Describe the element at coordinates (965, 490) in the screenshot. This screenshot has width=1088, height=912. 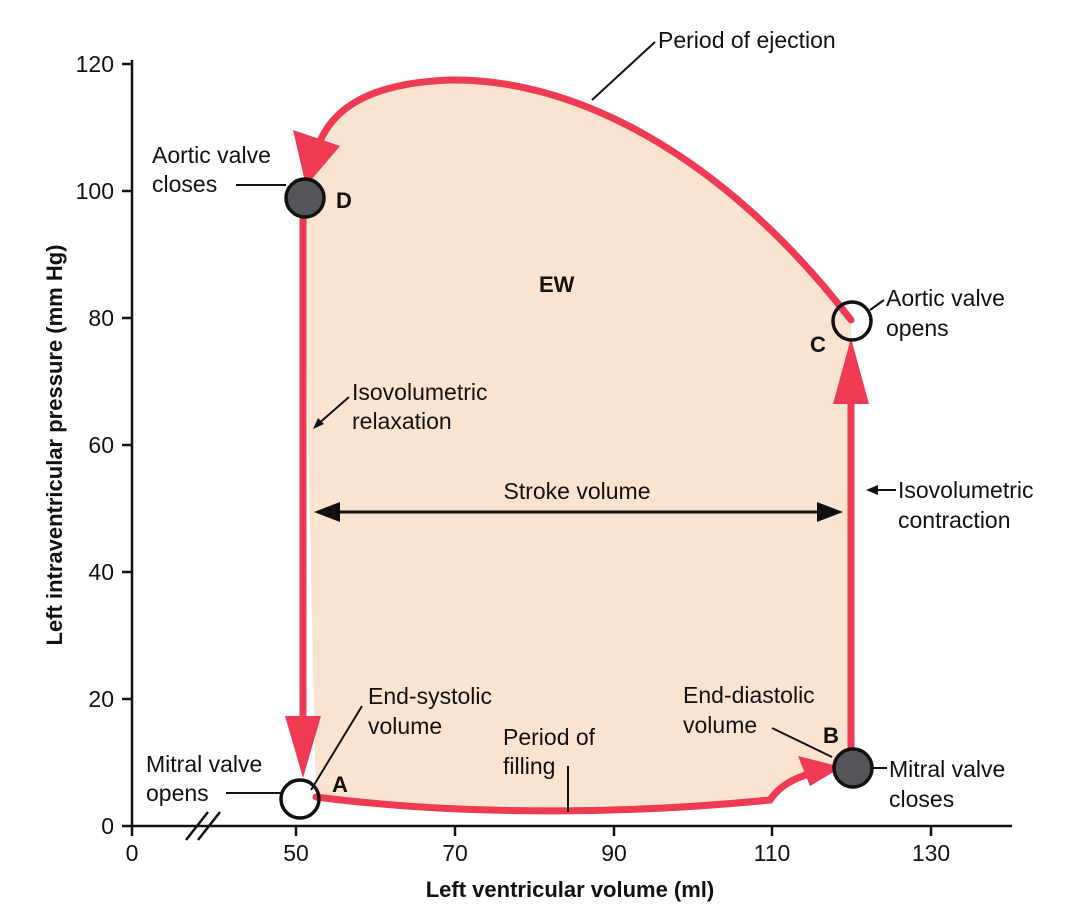
I see `iso-contract-label-line1: Isovolumetric` at that location.